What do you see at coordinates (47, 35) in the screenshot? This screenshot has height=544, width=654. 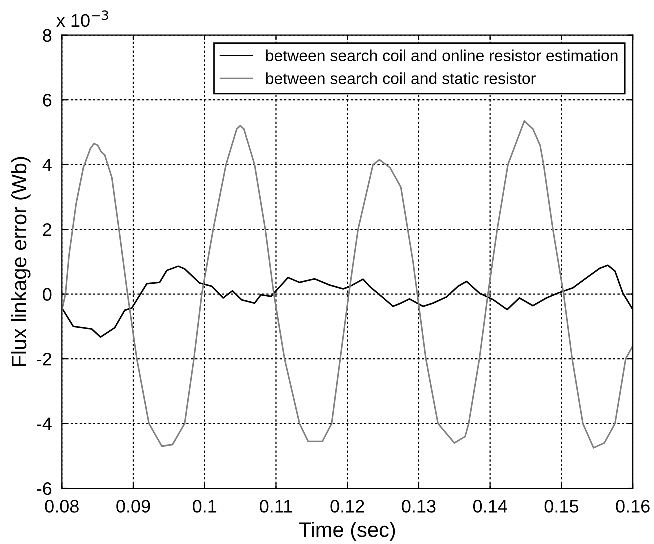 I see `y-tick-label: 8` at bounding box center [47, 35].